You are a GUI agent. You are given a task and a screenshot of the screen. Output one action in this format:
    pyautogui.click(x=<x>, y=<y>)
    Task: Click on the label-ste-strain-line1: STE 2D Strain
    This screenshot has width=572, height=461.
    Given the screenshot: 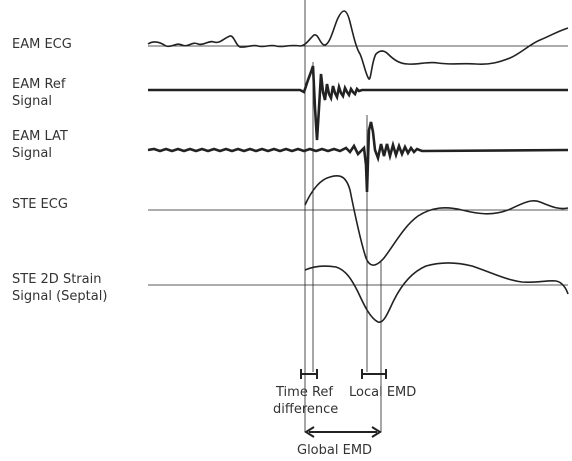 What is the action you would take?
    pyautogui.click(x=56, y=279)
    